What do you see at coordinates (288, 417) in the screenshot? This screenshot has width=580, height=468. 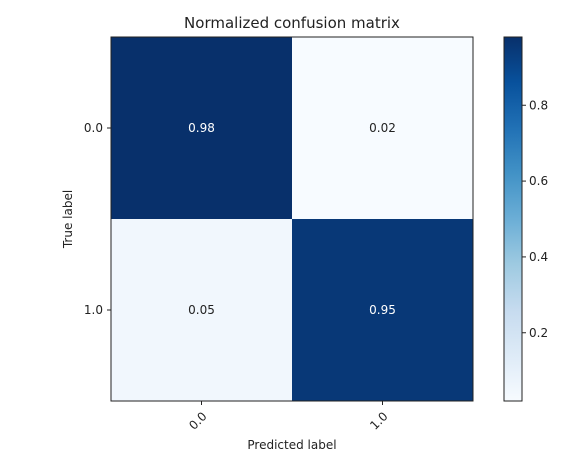 I see `x-axis-ticks: 0.0 1.0` at bounding box center [288, 417].